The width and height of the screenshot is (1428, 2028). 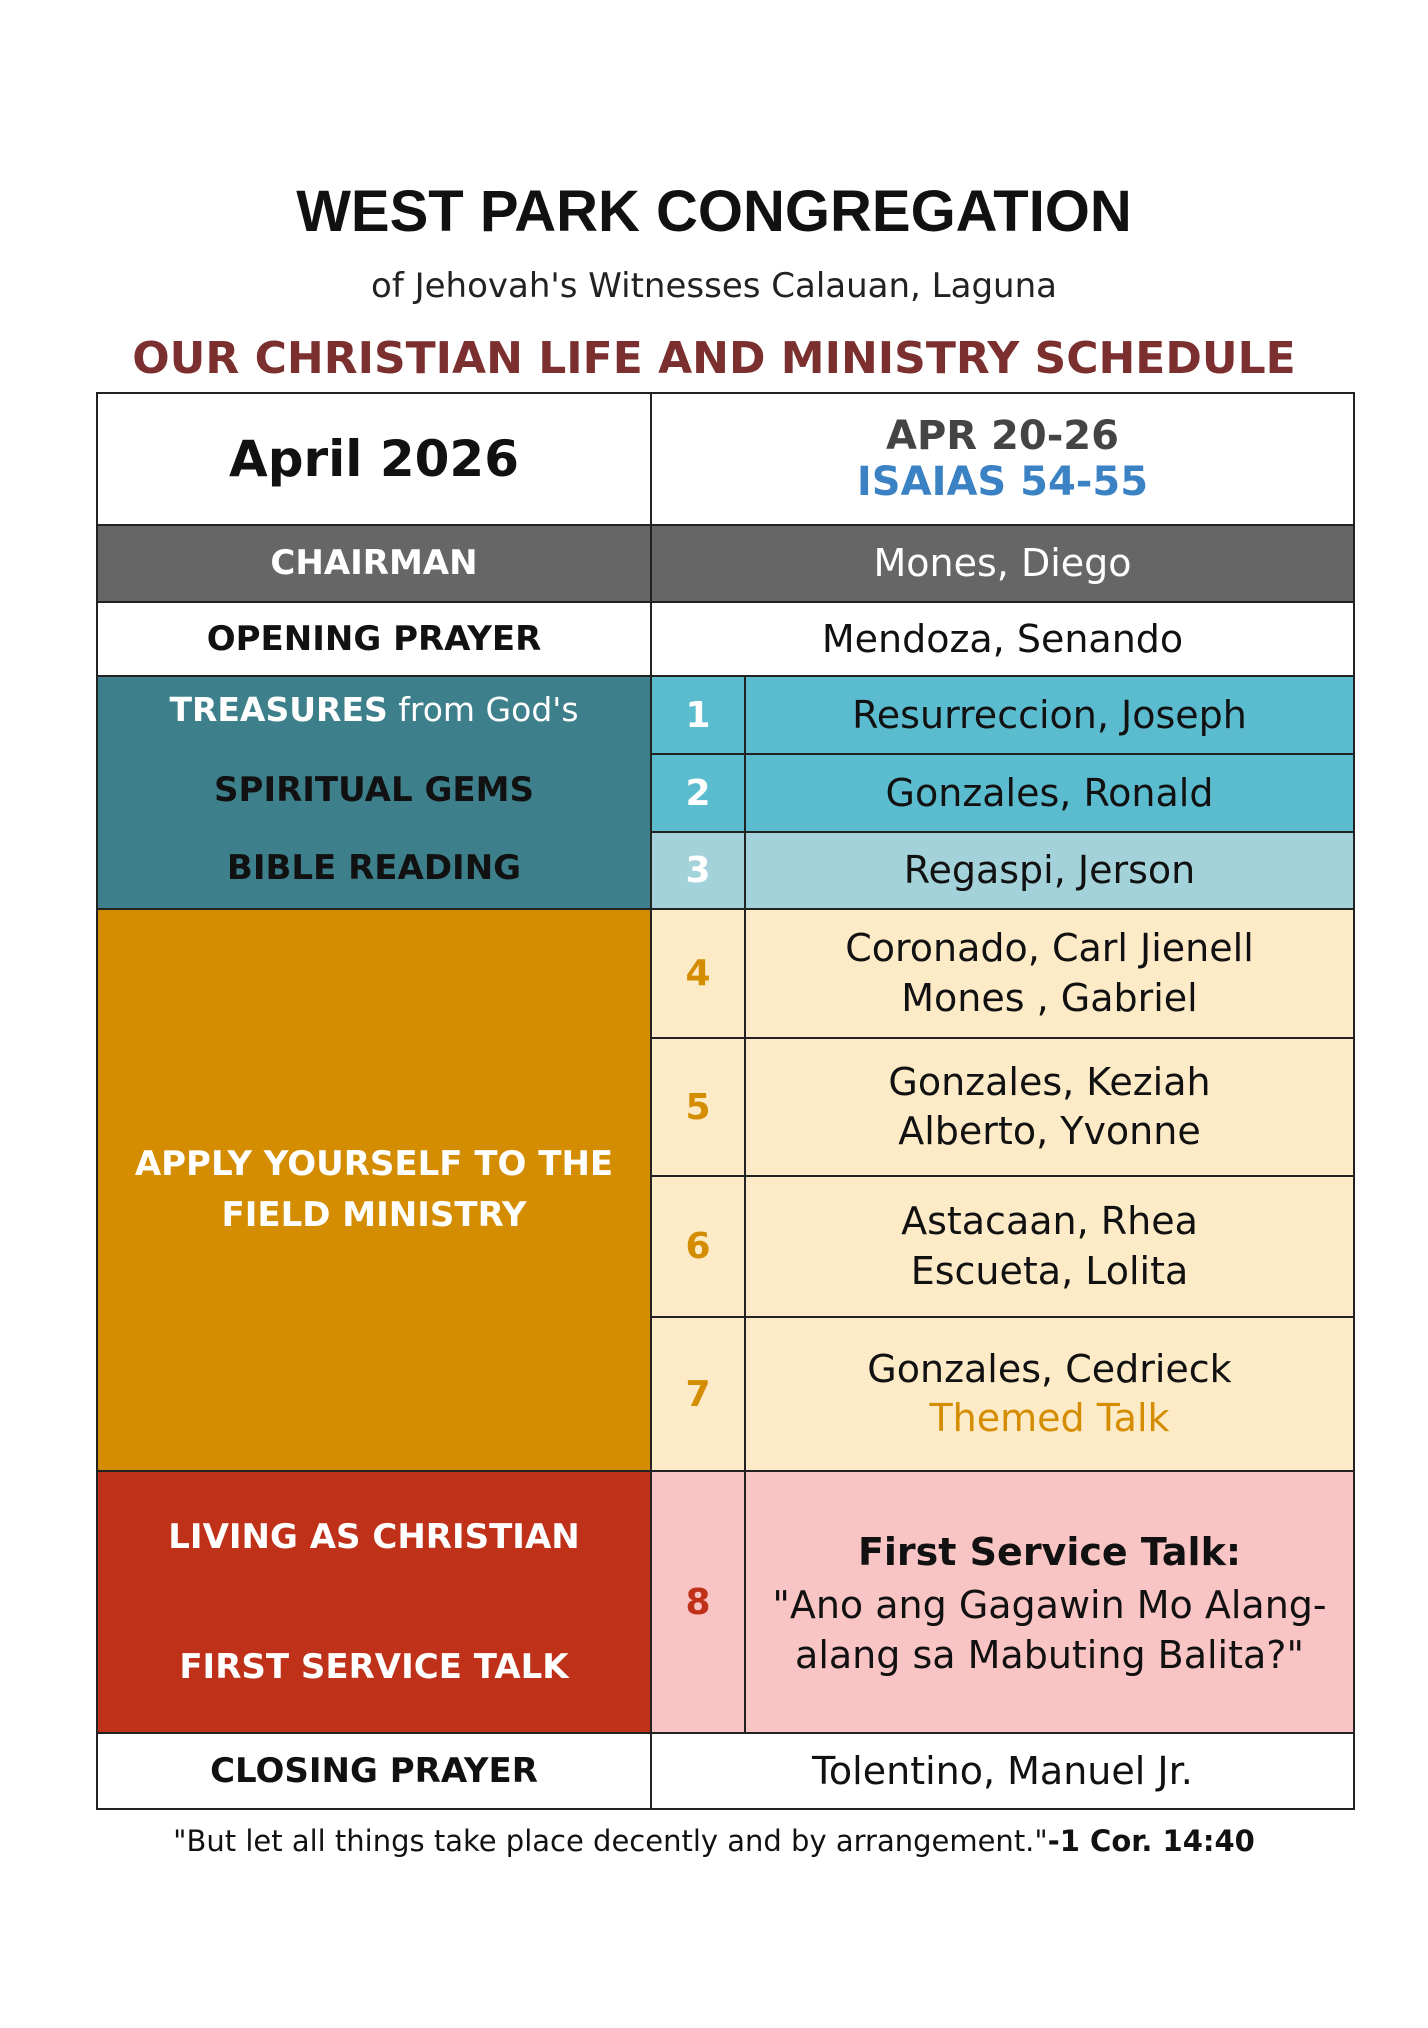 I want to click on part-number: 3, so click(x=698, y=870).